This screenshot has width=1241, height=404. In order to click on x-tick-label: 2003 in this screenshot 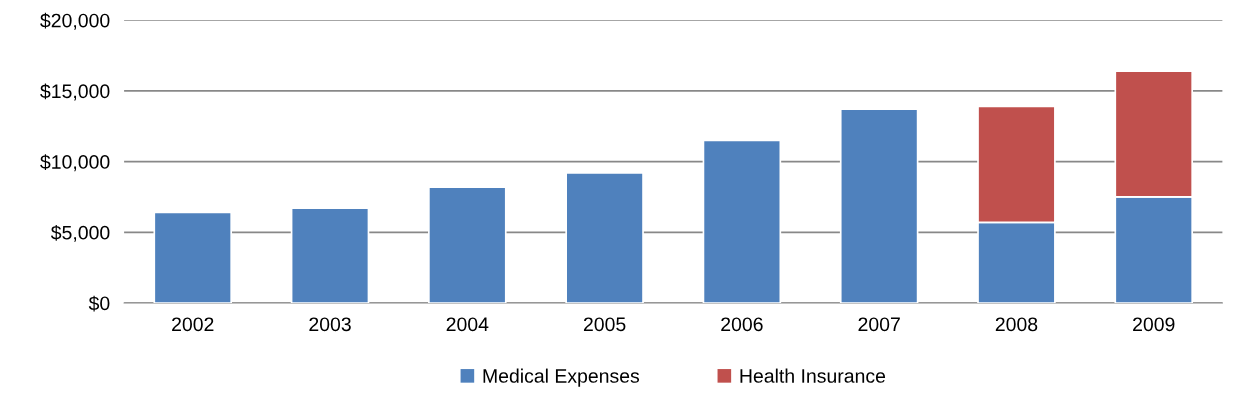, I will do `click(330, 324)`.